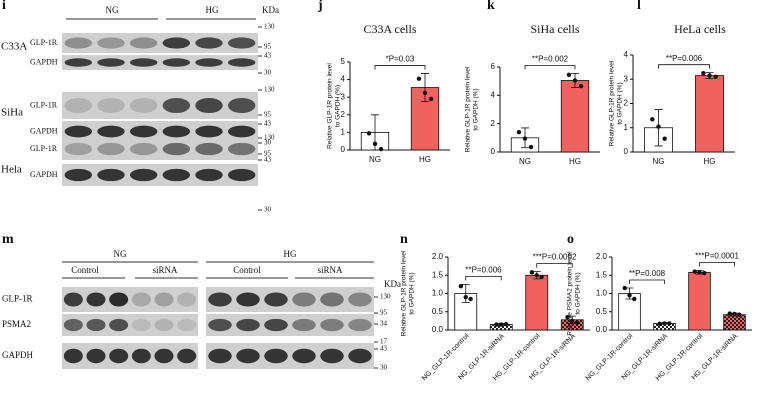  I want to click on y-tick-label: 4, so click(493, 94).